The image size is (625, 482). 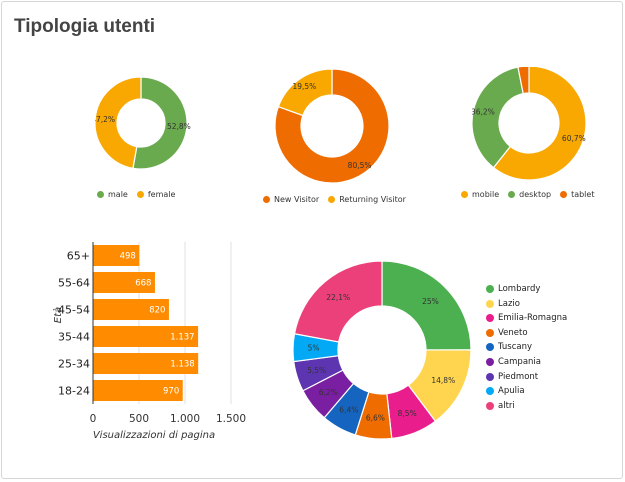 I want to click on gender-label-male: 52,8%, so click(x=179, y=126).